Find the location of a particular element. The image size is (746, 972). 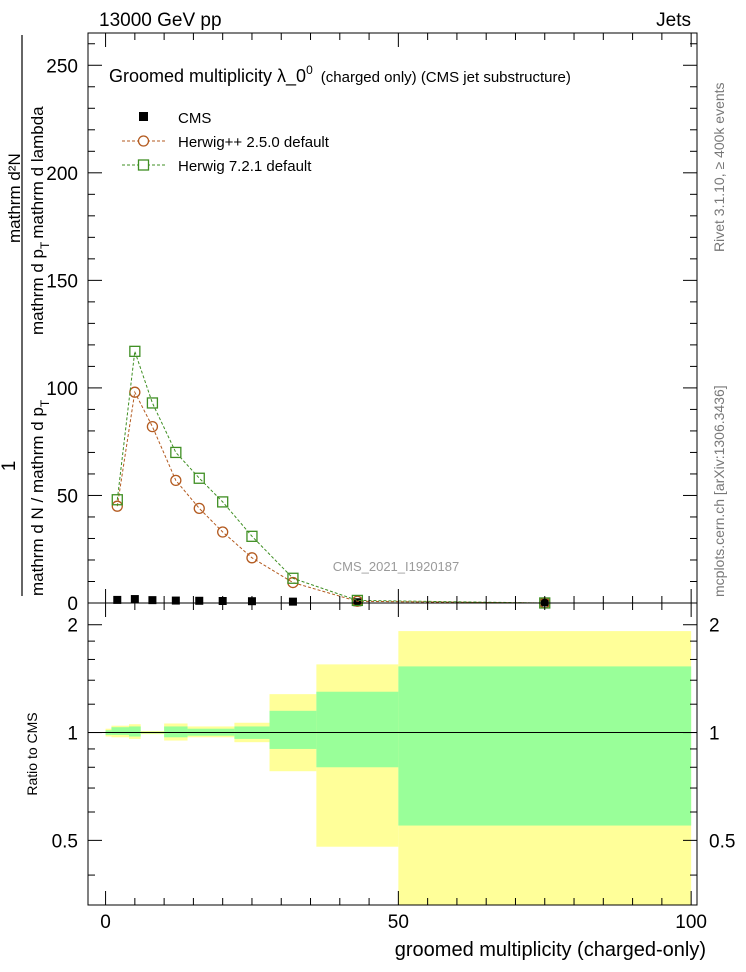

x-axis-label: groomed multiplicity (charged-only) is located at coordinates (550, 950).